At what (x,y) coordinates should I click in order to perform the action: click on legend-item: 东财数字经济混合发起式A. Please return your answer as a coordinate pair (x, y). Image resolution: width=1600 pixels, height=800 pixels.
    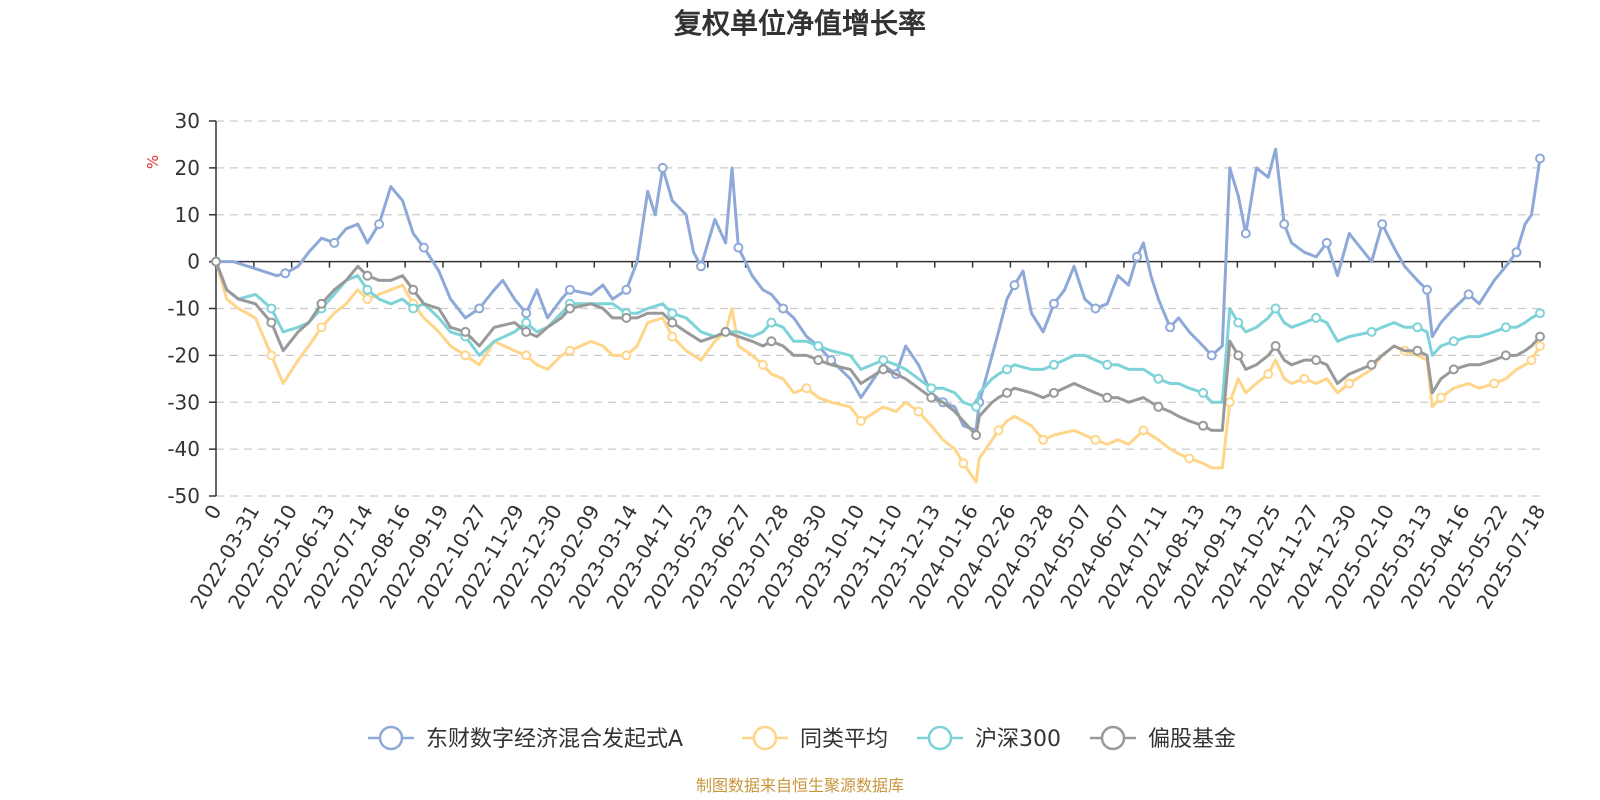
    Looking at the image, I should click on (525, 738).